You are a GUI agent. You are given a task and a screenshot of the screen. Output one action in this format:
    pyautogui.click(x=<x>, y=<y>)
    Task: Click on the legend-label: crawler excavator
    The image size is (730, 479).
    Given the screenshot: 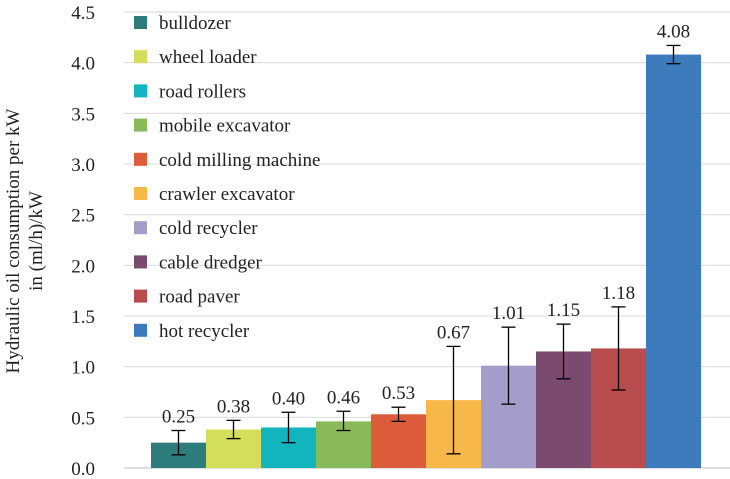 What is the action you would take?
    pyautogui.click(x=227, y=194)
    